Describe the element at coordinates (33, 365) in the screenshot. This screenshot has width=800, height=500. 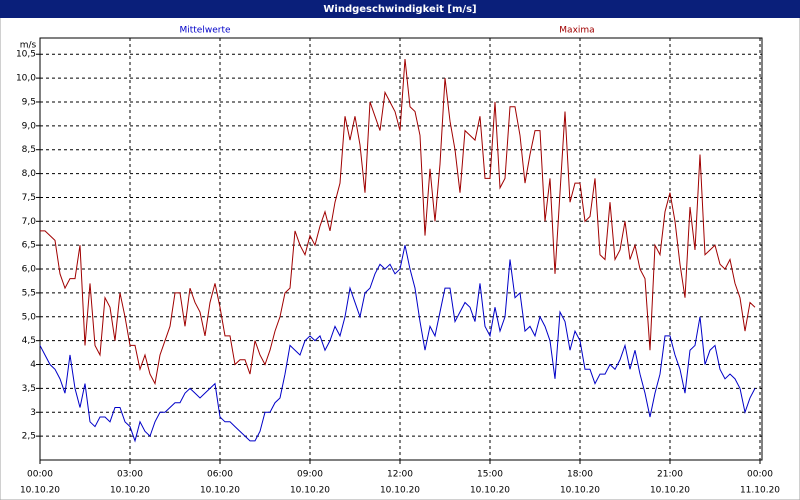
I see `y-tick-label: 4` at that location.